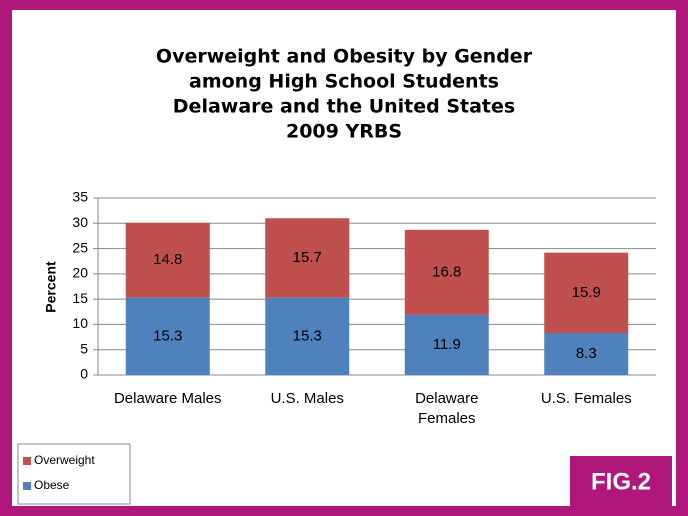  I want to click on y-tick-label: 20, so click(80, 273).